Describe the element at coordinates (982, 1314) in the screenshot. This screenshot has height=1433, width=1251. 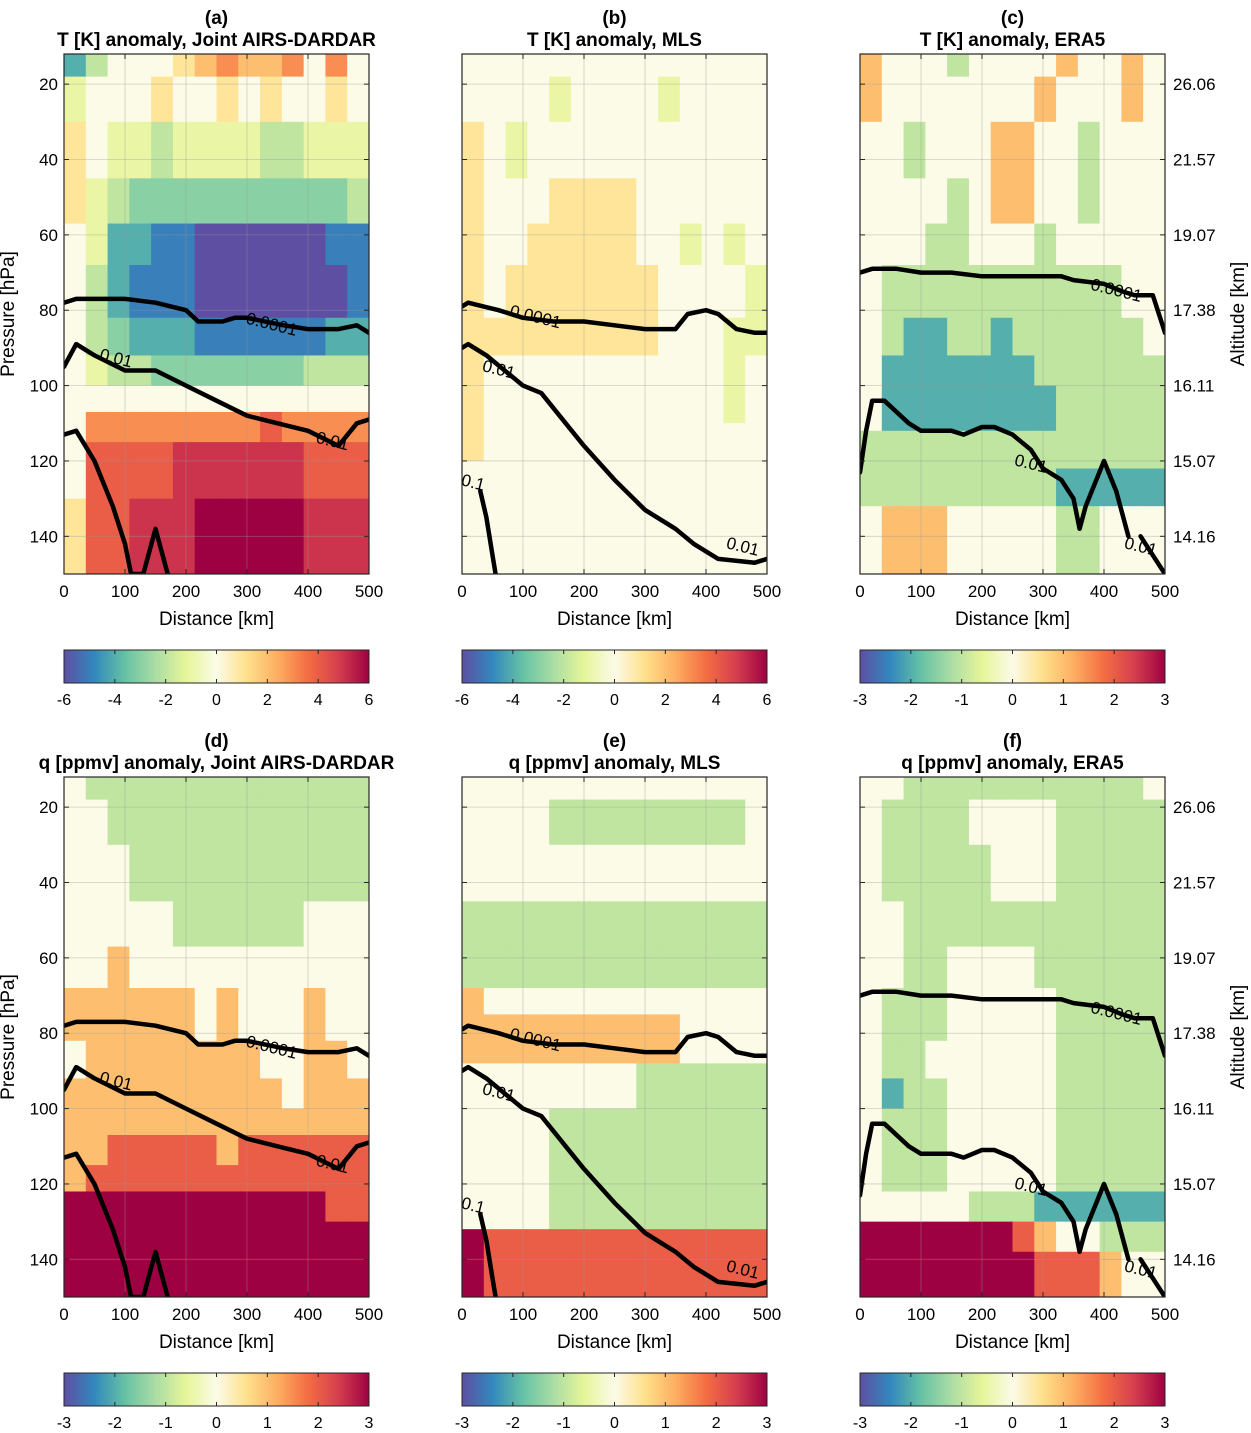
I see `x-tick-label: 200` at that location.